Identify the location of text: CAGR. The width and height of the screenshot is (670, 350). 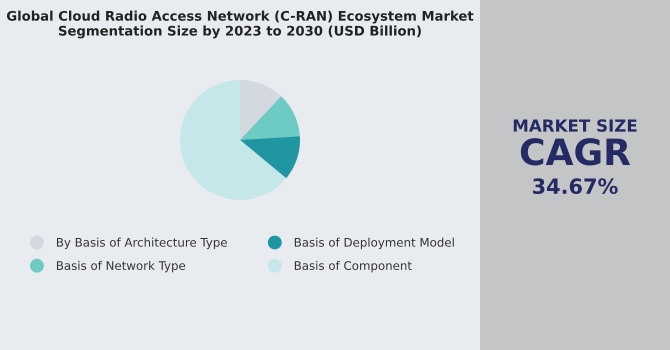
(575, 152).